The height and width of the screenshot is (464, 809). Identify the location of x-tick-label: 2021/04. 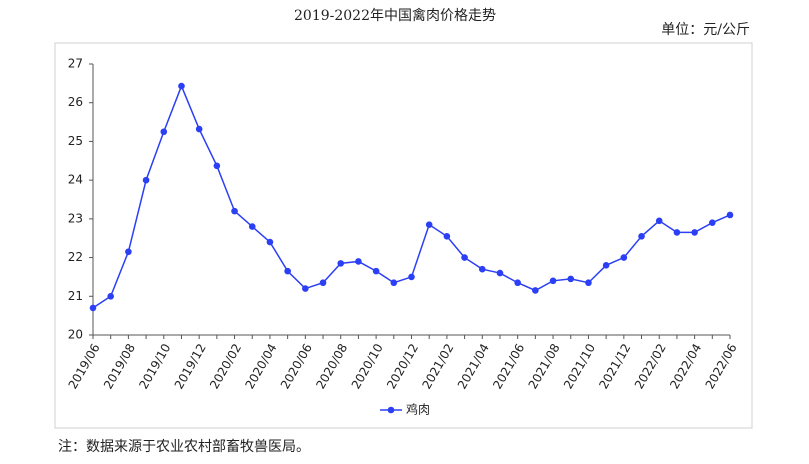
(473, 366).